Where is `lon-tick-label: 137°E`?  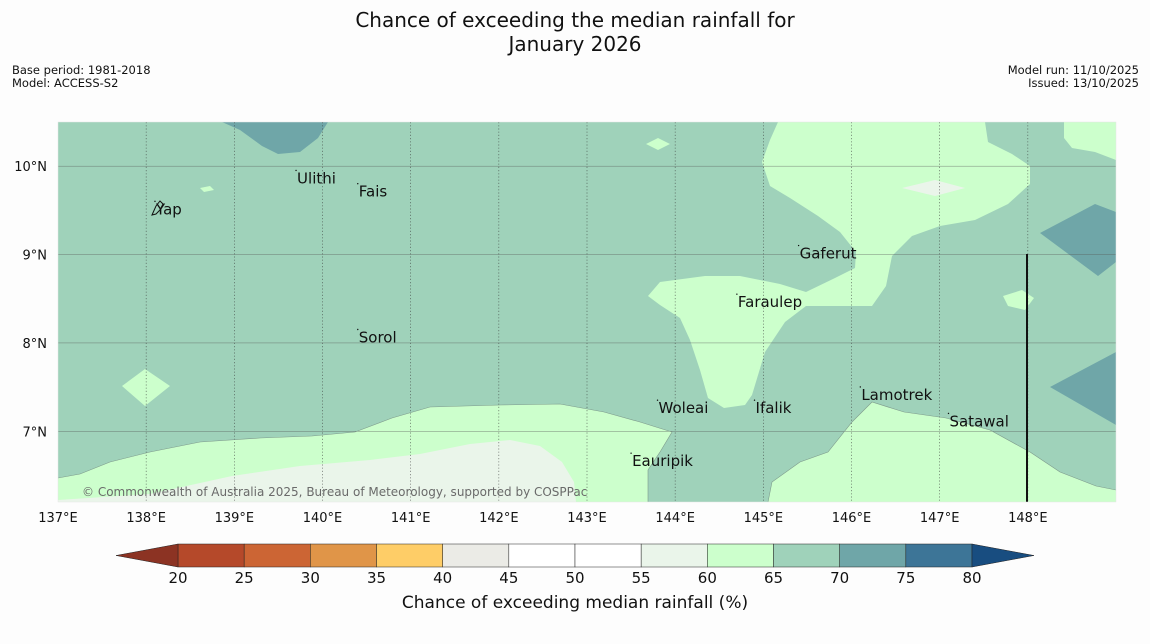 lon-tick-label: 137°E is located at coordinates (58, 518).